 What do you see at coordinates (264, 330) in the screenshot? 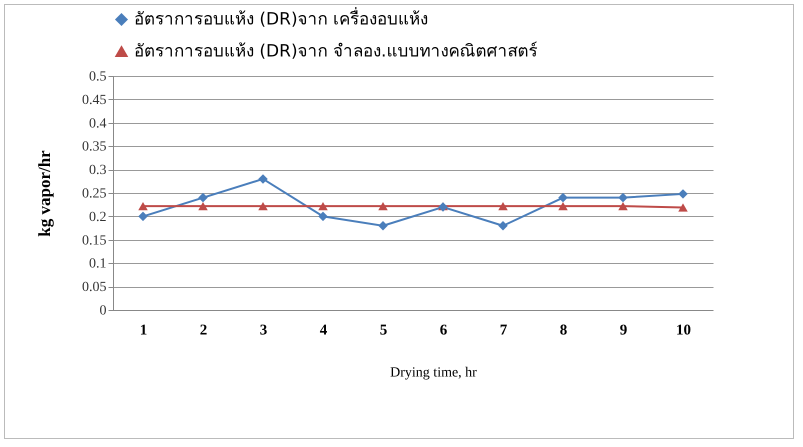
I see `x-tick-label: 3` at bounding box center [264, 330].